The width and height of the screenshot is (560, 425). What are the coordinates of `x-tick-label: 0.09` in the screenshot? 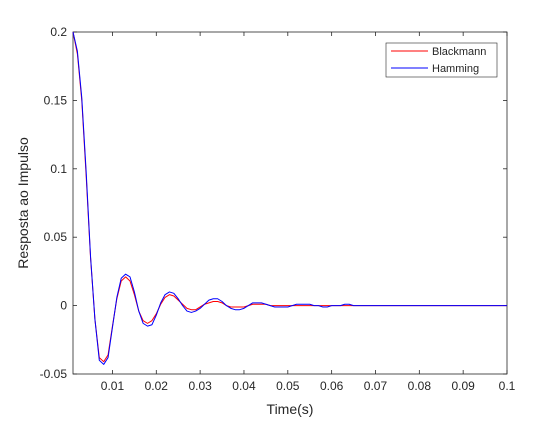 It's located at (463, 386).